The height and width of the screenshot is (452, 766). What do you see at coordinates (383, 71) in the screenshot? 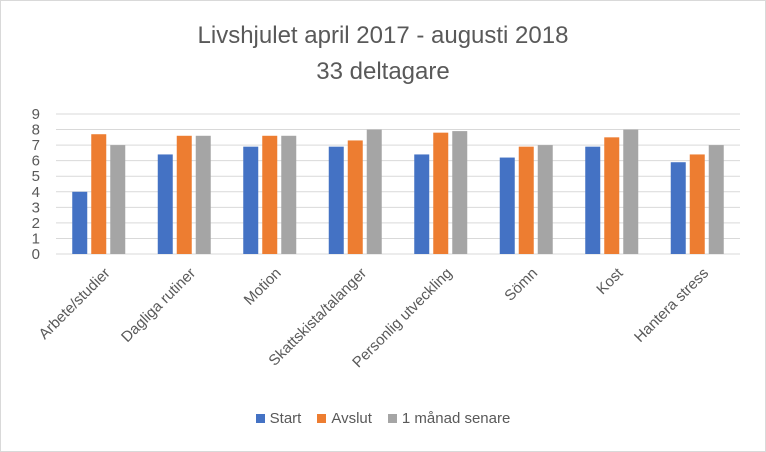
I see `chart-subtitle: 33 deltagare` at bounding box center [383, 71].